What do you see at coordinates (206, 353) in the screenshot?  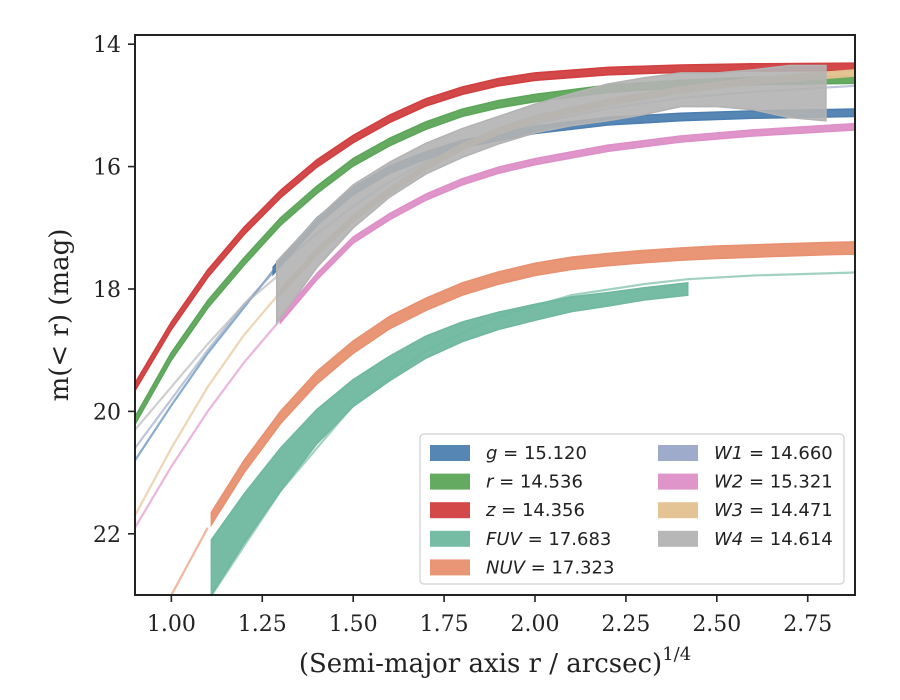 I see `series-w4-extension-line` at bounding box center [206, 353].